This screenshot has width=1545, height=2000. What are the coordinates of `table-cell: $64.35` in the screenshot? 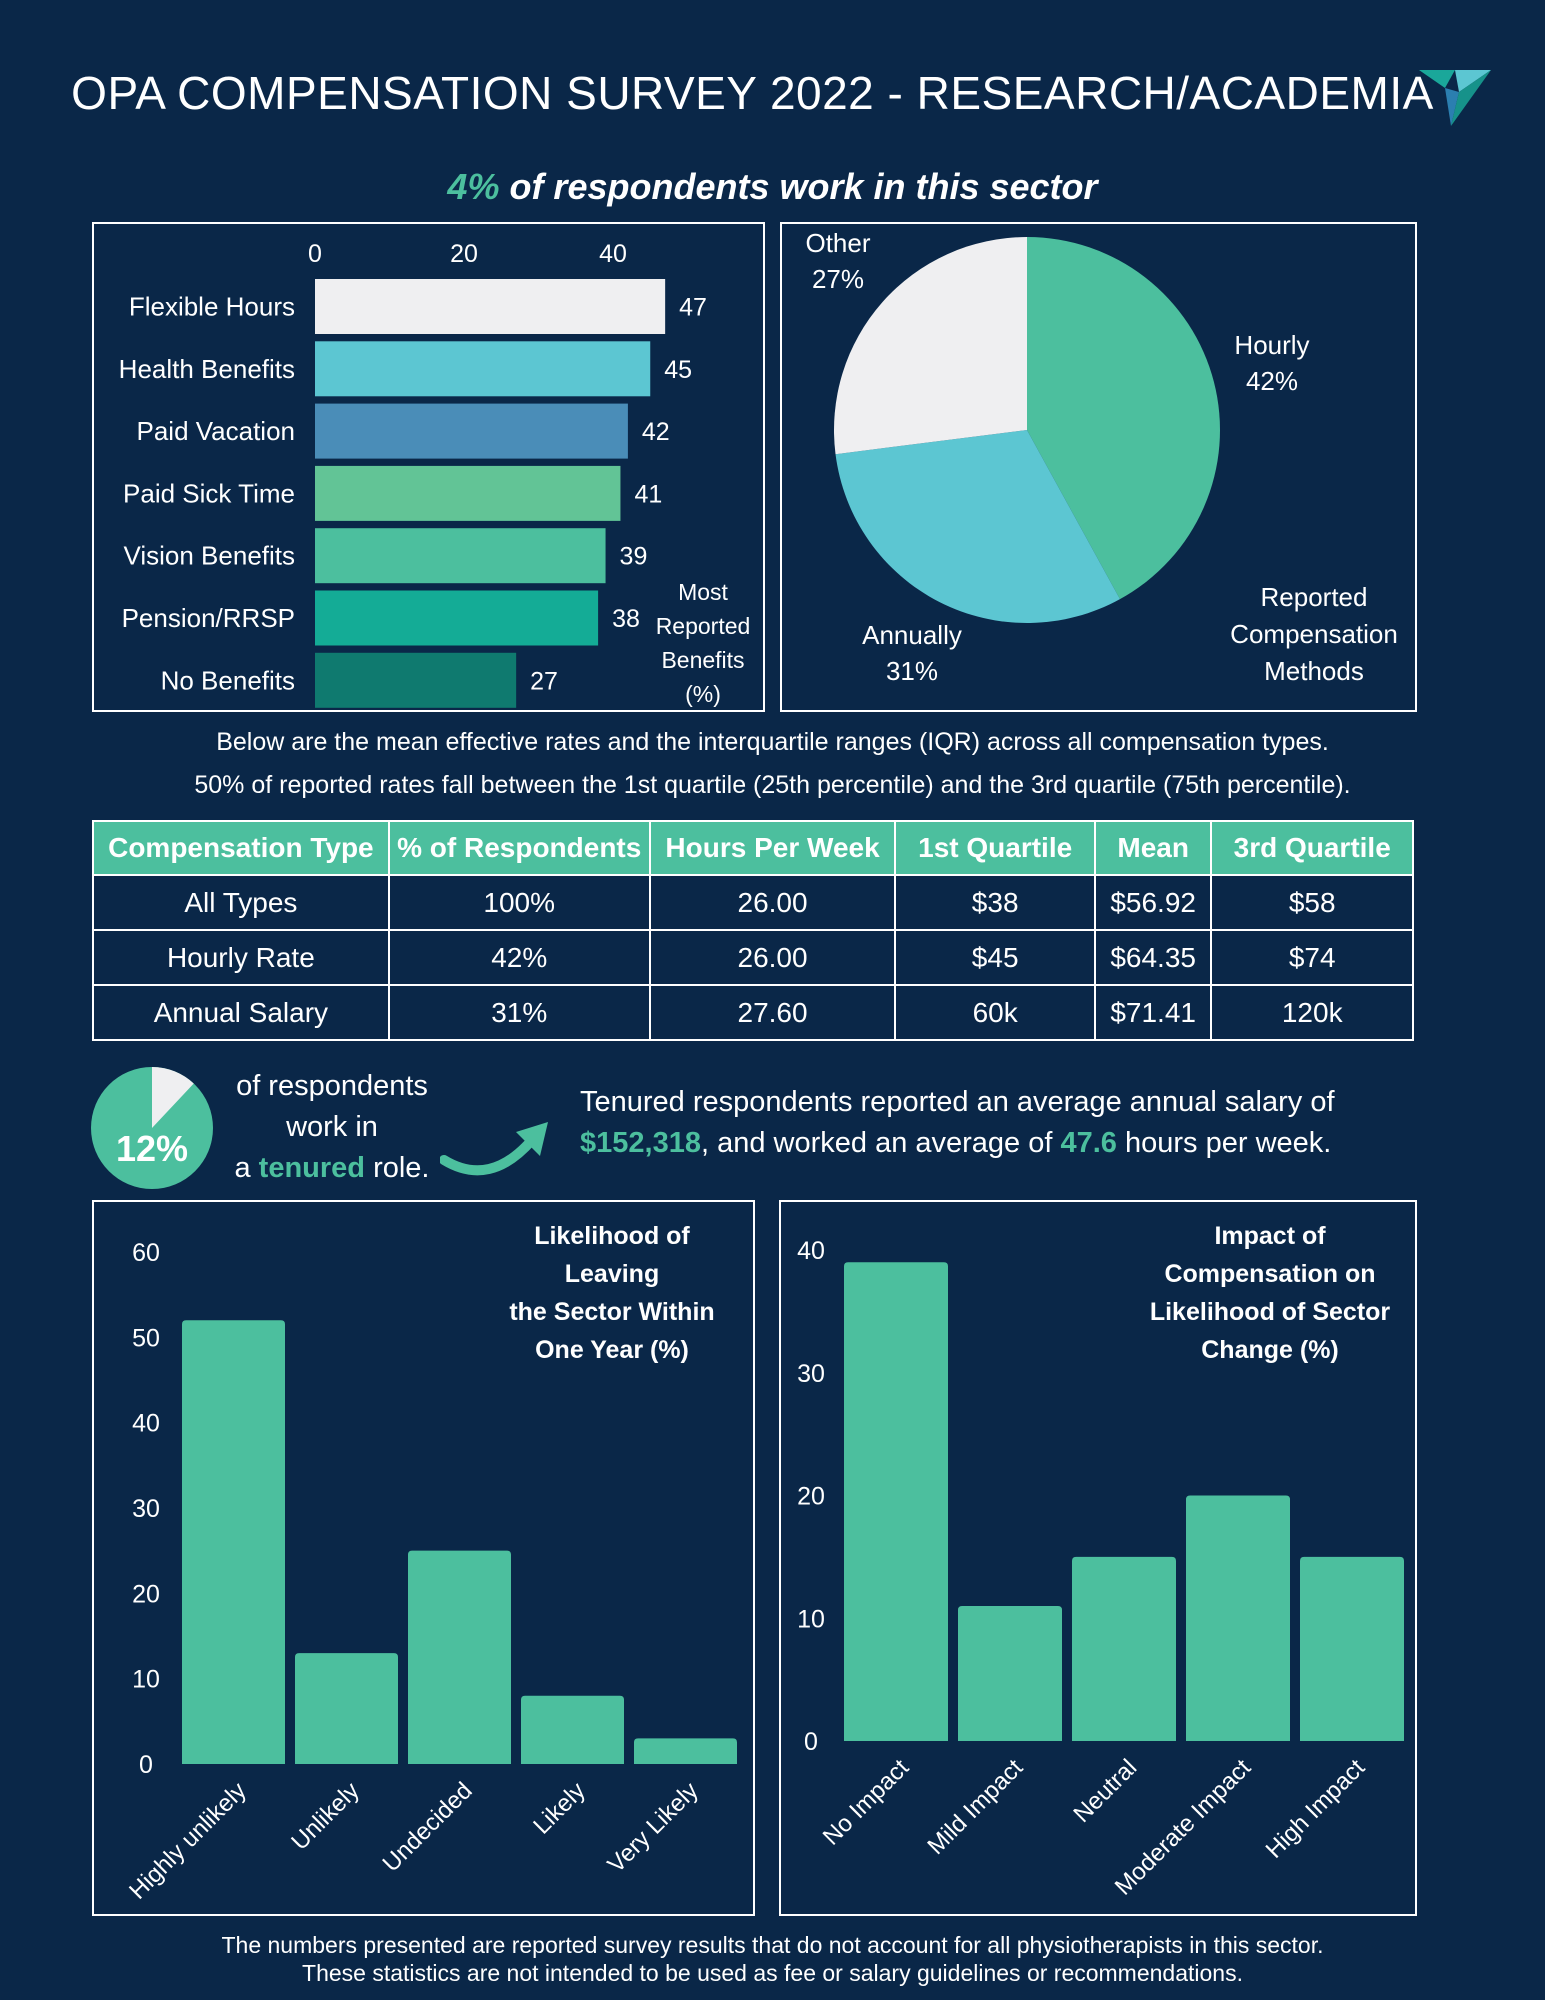 It's located at (1153, 957).